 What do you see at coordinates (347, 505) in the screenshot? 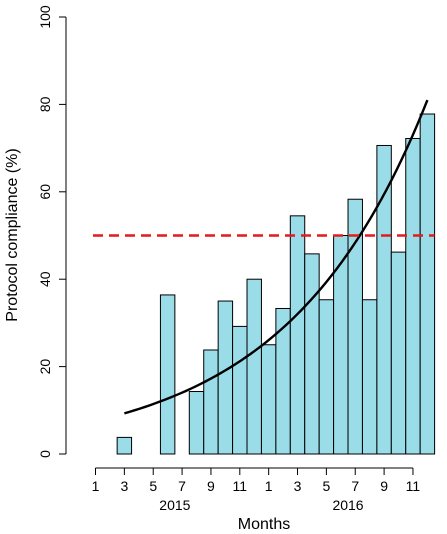
I see `year-label: 2016` at bounding box center [347, 505].